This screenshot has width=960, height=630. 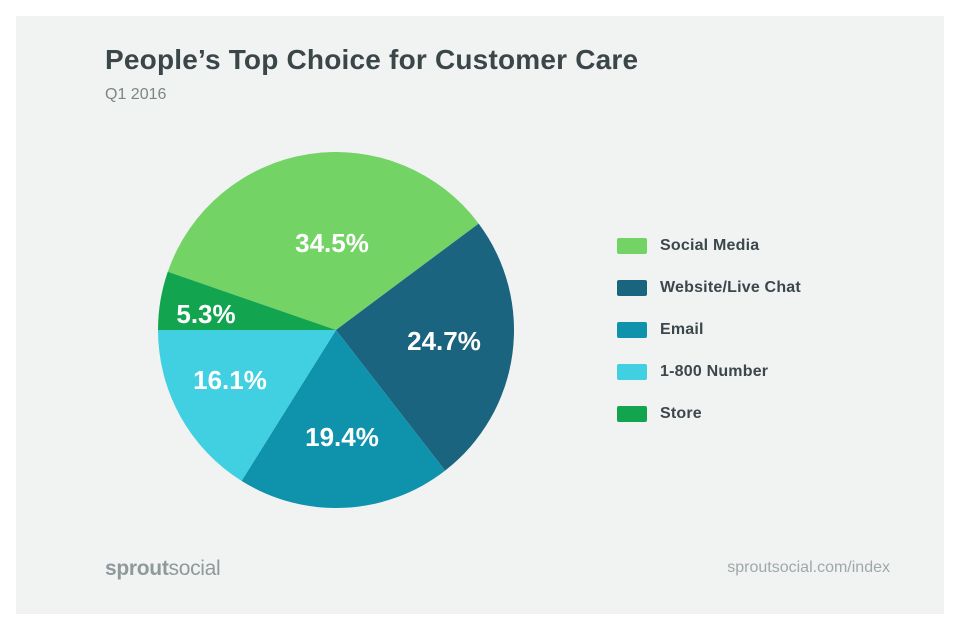 What do you see at coordinates (682, 329) in the screenshot?
I see `legend-label-email: Email` at bounding box center [682, 329].